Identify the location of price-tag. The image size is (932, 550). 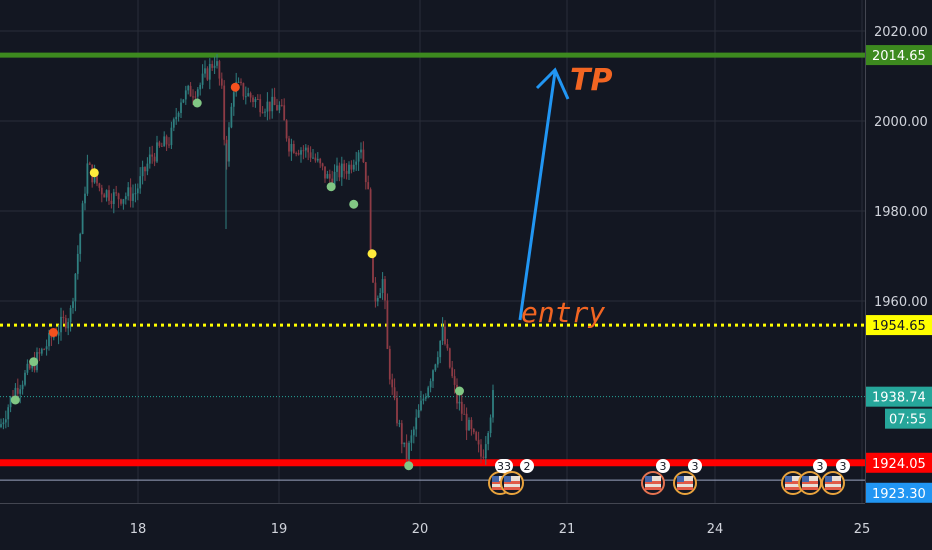
(899, 492).